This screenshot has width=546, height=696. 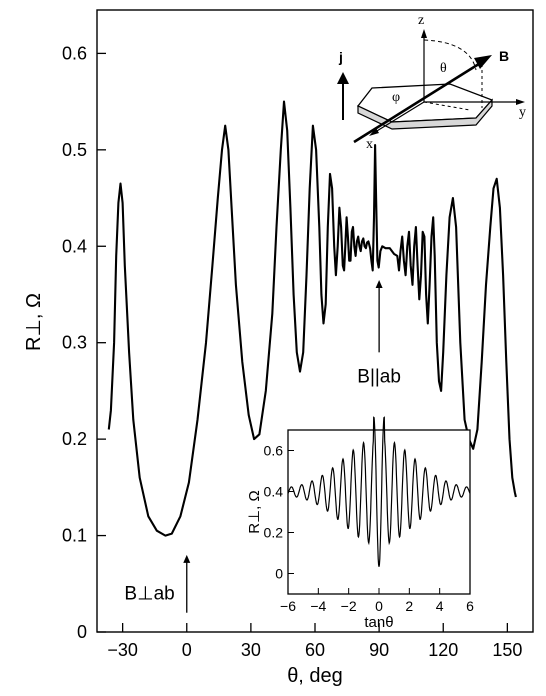 I want to click on main-y-tick-label: 0.6, so click(x=74, y=53).